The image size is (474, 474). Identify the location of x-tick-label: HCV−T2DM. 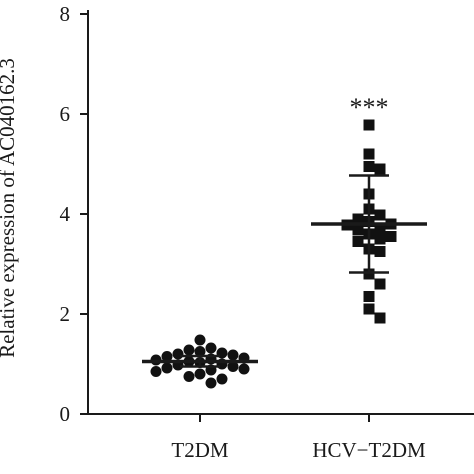
(369, 450).